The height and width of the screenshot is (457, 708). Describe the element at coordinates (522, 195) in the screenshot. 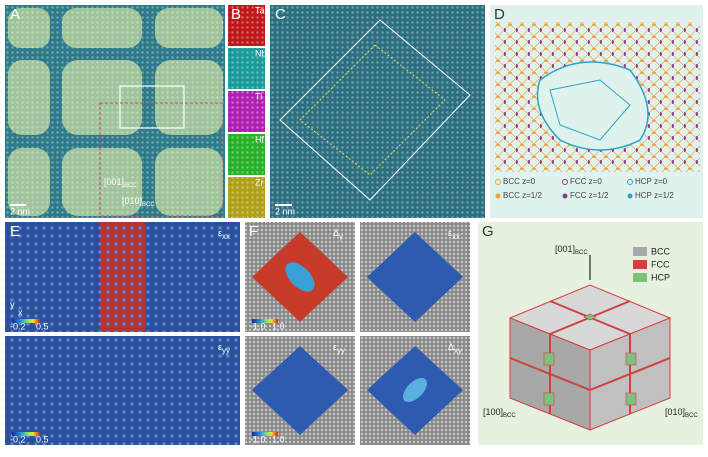

I see `legend-label: BCC z=1/2` at that location.